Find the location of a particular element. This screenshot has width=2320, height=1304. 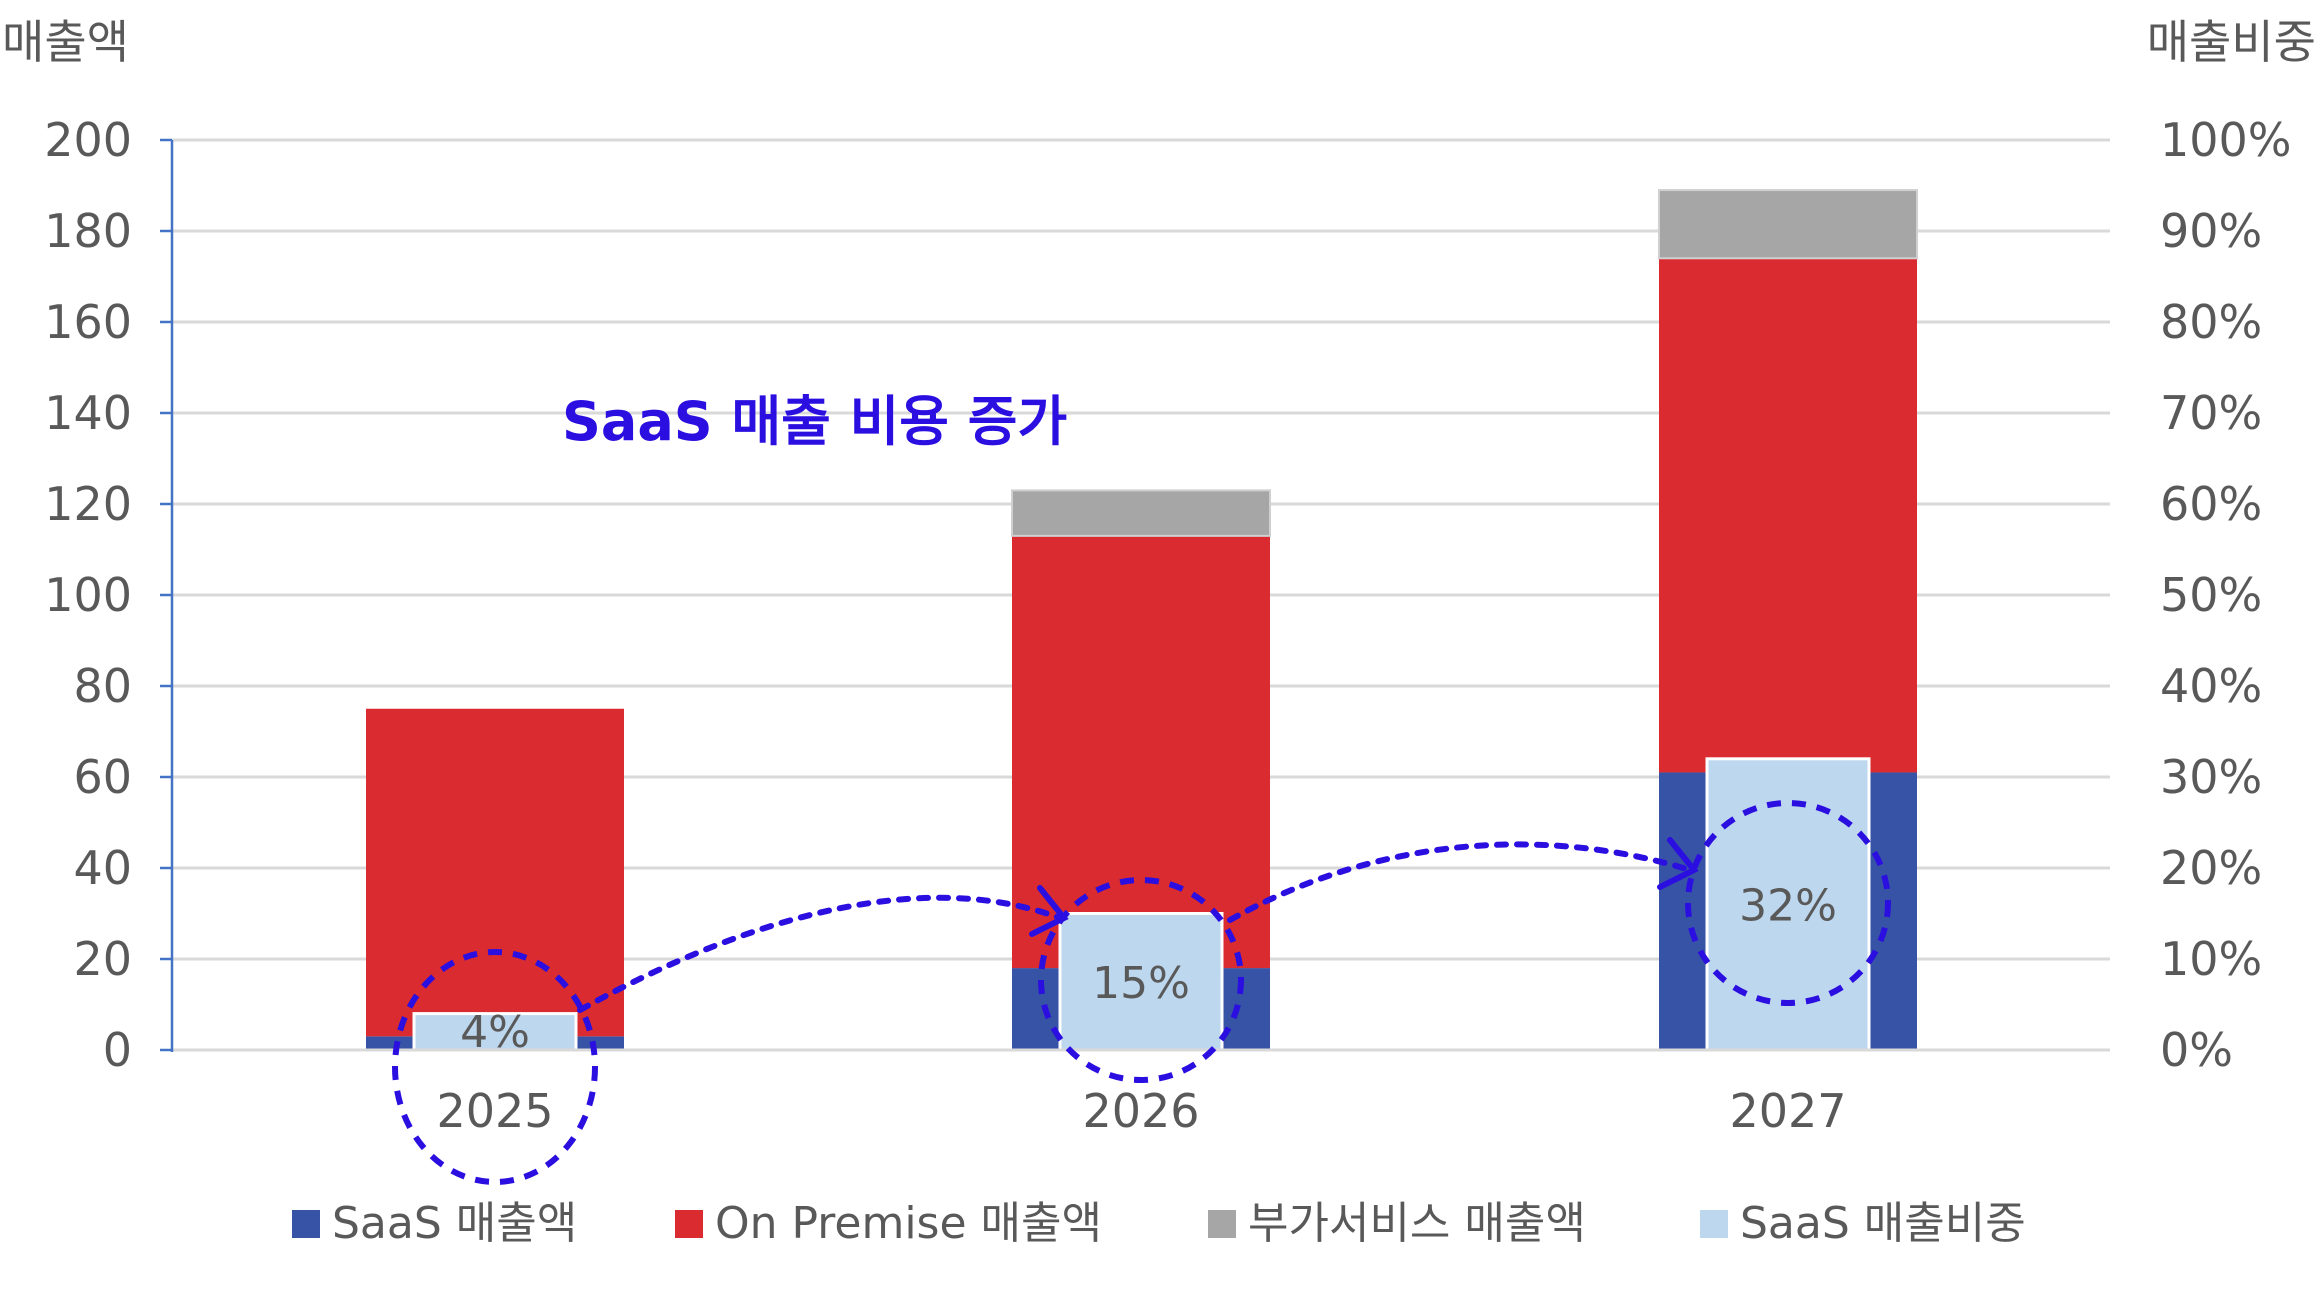

x-tick-label: 2026 is located at coordinates (1140, 1111).